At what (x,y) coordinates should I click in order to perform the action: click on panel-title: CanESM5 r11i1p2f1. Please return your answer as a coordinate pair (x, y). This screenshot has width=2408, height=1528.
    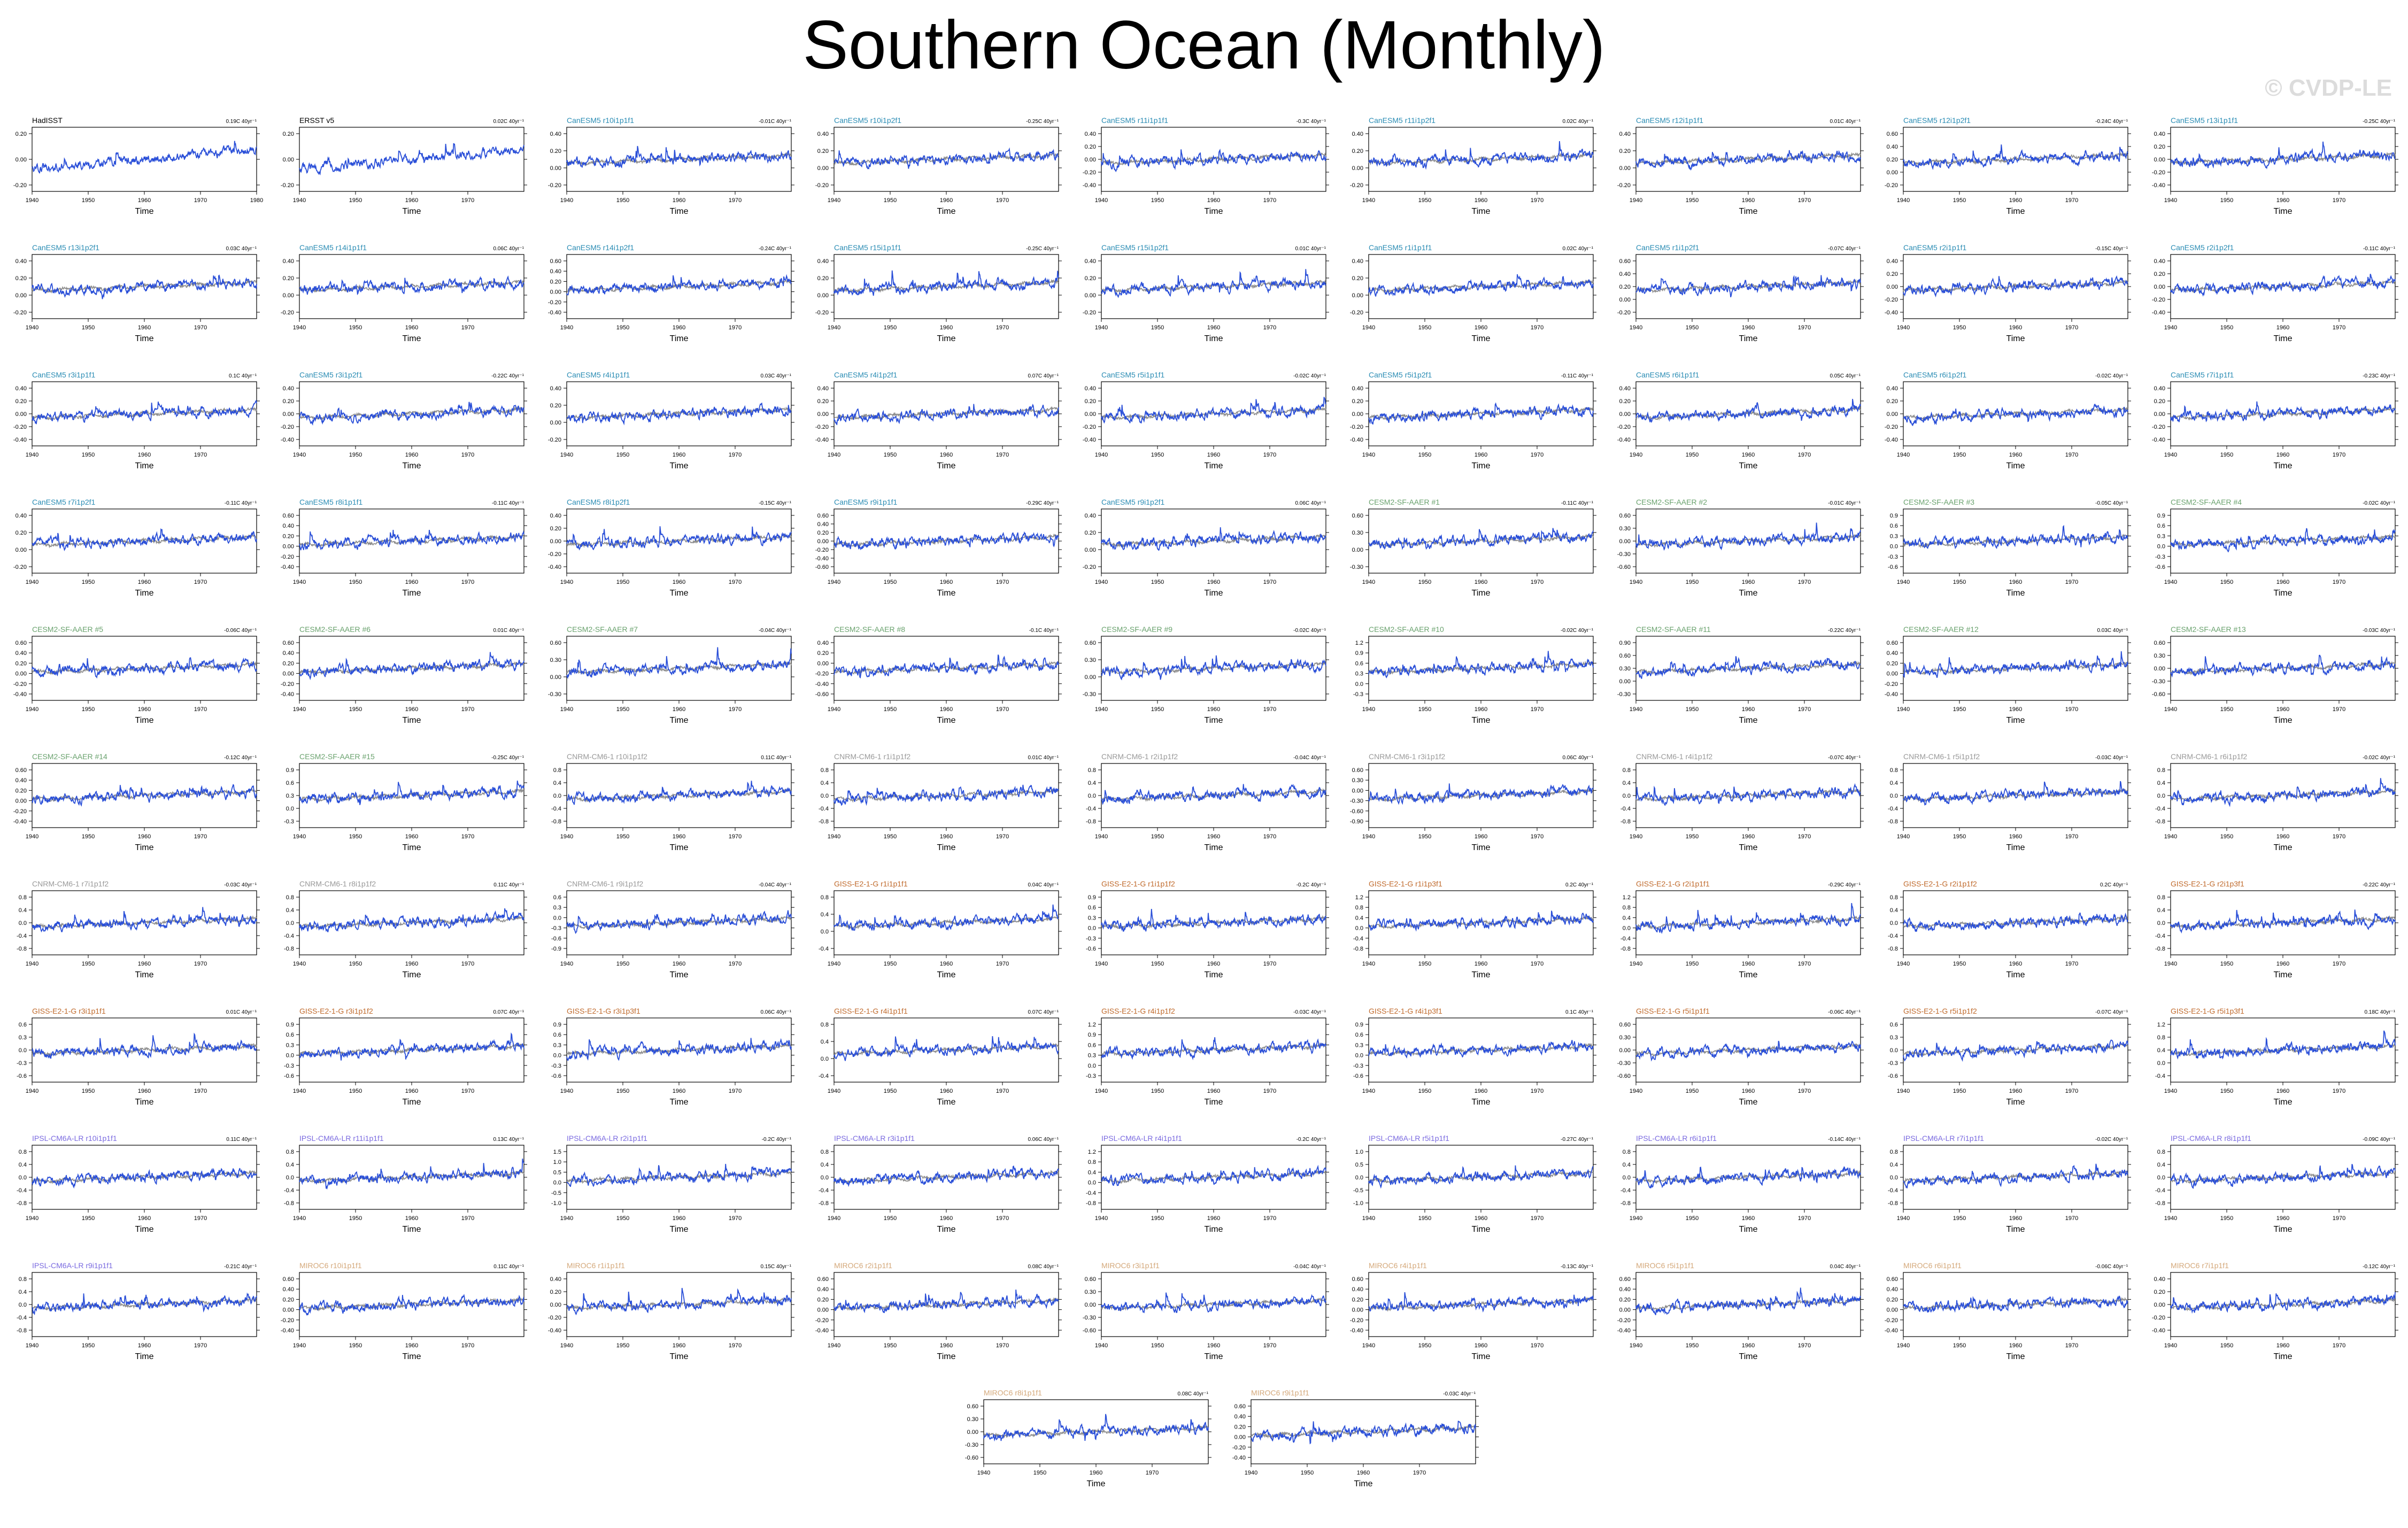
    Looking at the image, I should click on (1402, 120).